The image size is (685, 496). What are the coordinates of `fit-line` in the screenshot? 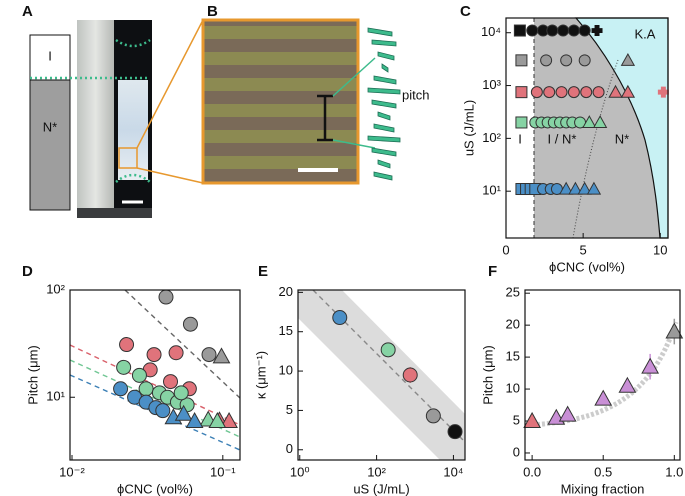 It's located at (155, 385).